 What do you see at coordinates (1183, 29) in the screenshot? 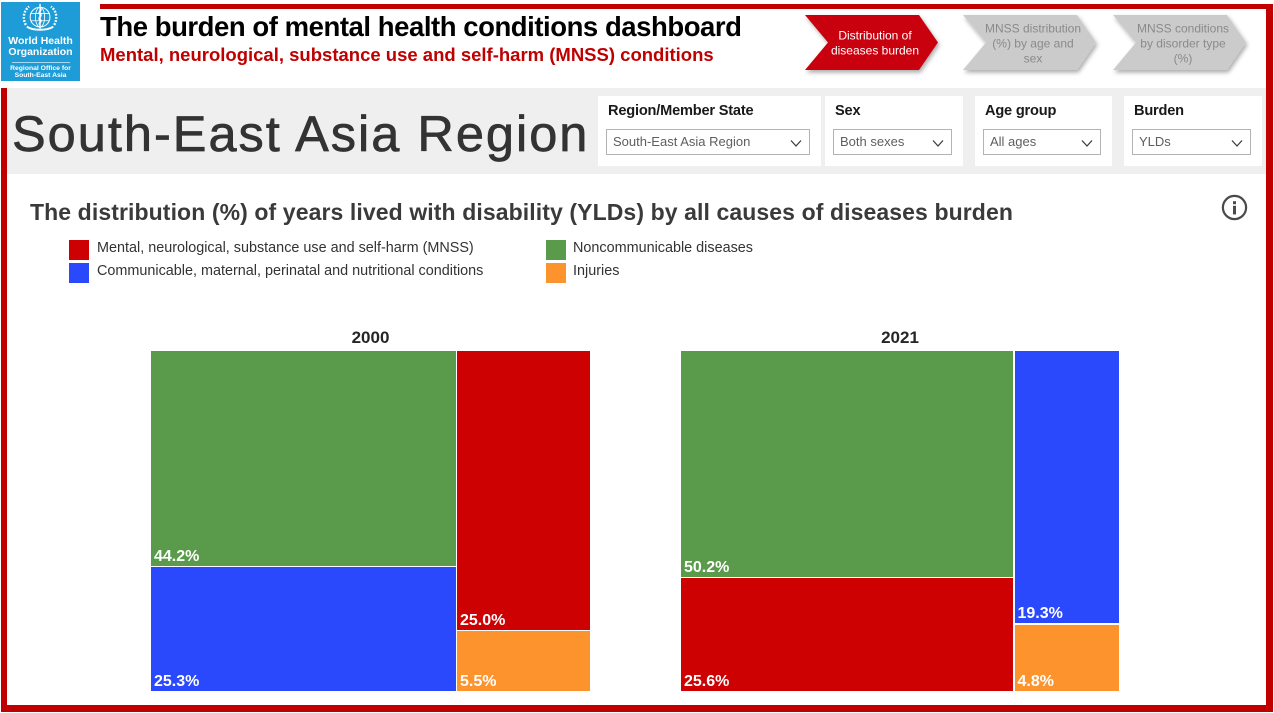
I see `svg-text: MNSS conditions` at bounding box center [1183, 29].